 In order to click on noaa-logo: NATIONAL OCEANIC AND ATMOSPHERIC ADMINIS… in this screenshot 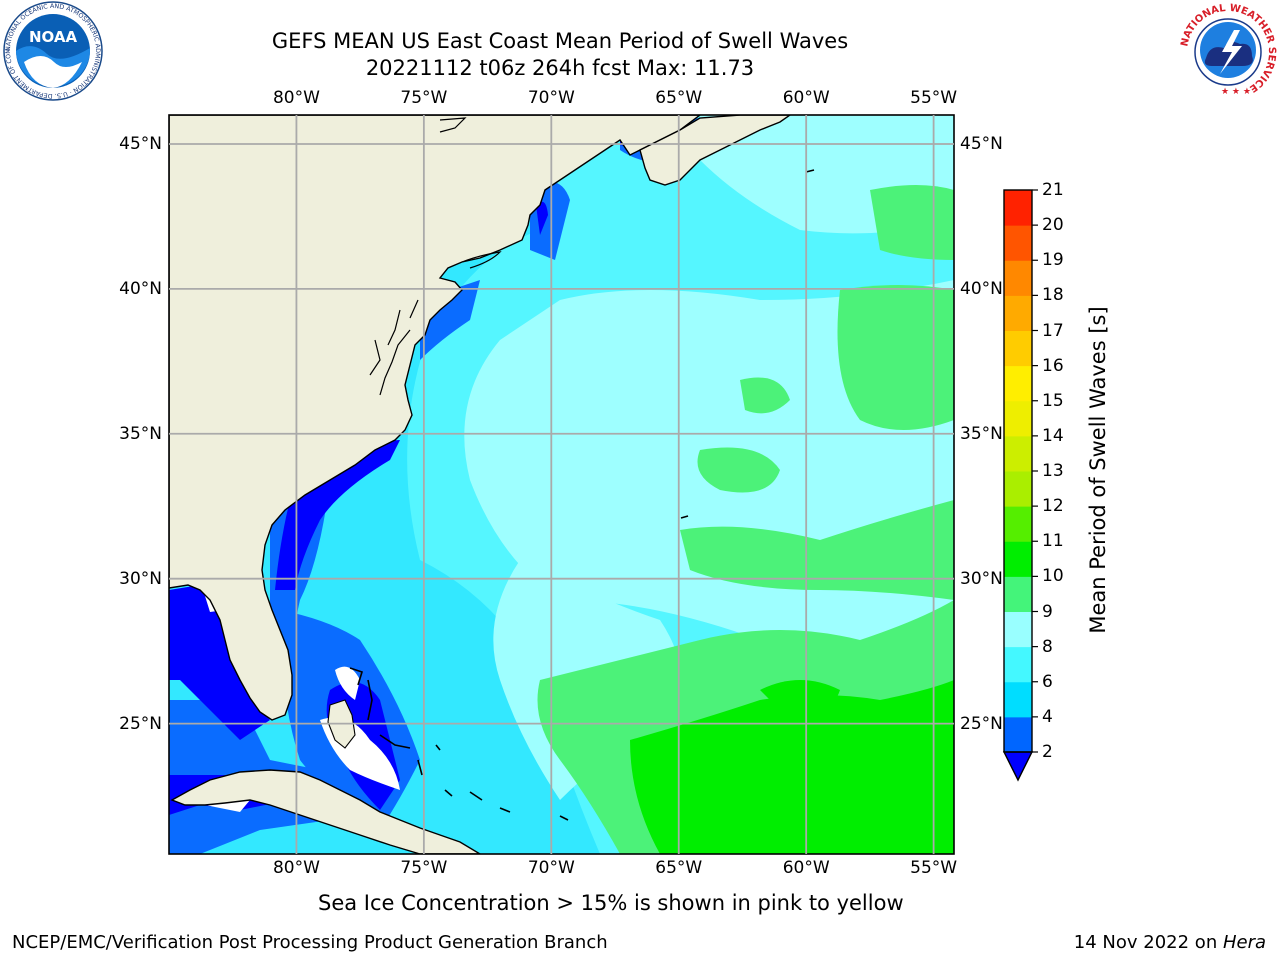, I will do `click(52, 50)`.